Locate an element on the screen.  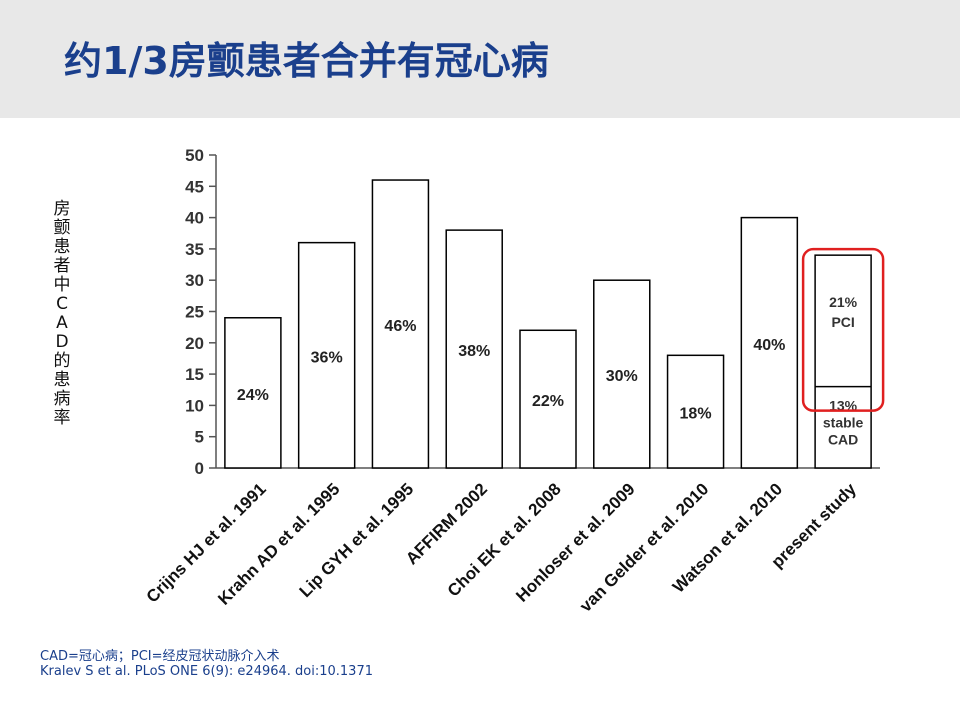
x-tick-label: Krahn AD et al. 1995 is located at coordinates (278, 543).